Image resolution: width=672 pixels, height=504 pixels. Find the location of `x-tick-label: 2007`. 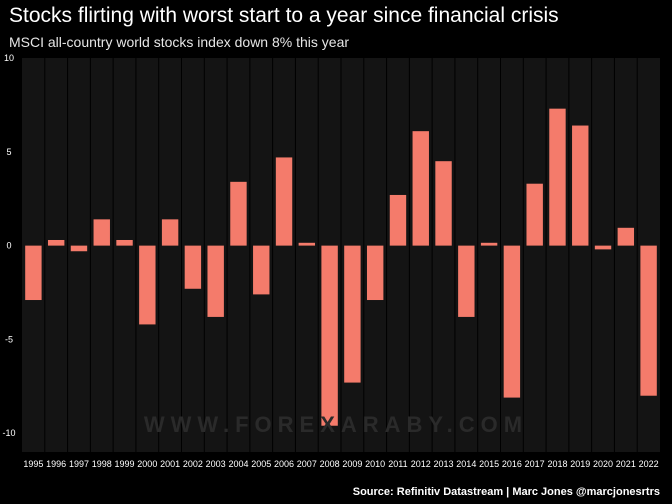

x-tick-label: 2007 is located at coordinates (307, 464).